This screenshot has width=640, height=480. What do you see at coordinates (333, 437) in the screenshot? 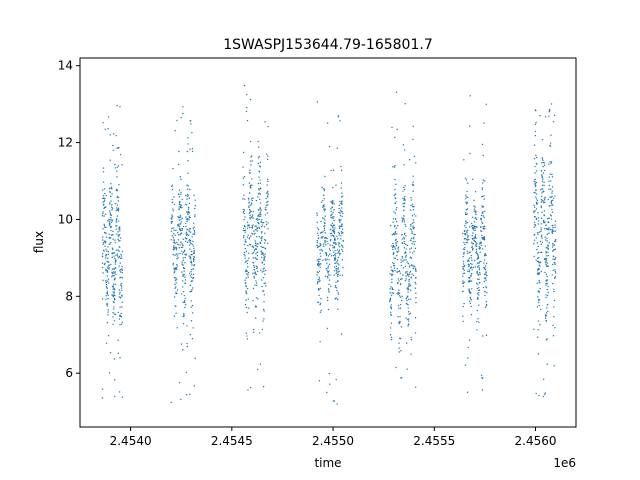
I see `x-axis-ticks: 2.4540 2.4545 2.4550 2.4555 2.4560` at bounding box center [333, 437].